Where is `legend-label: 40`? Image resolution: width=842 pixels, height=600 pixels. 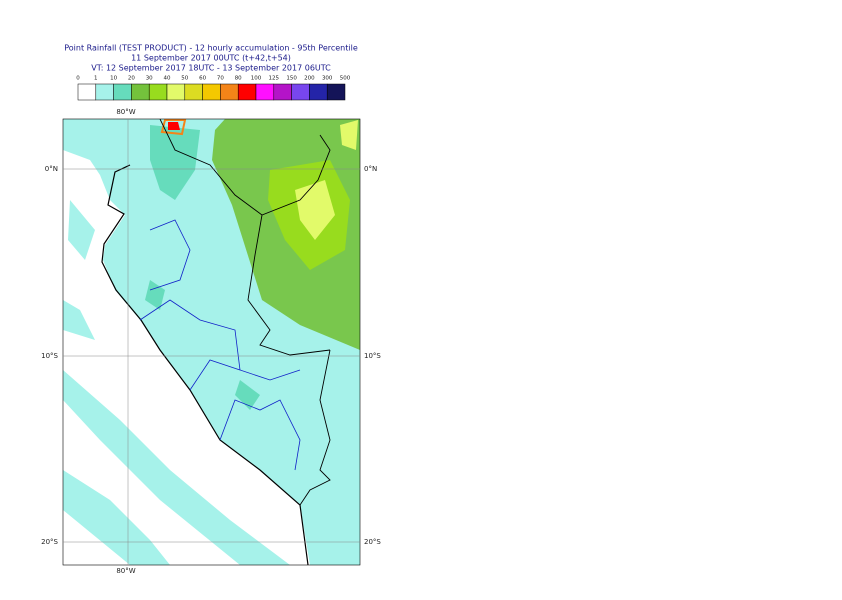
legend-label: 40 is located at coordinates (167, 79).